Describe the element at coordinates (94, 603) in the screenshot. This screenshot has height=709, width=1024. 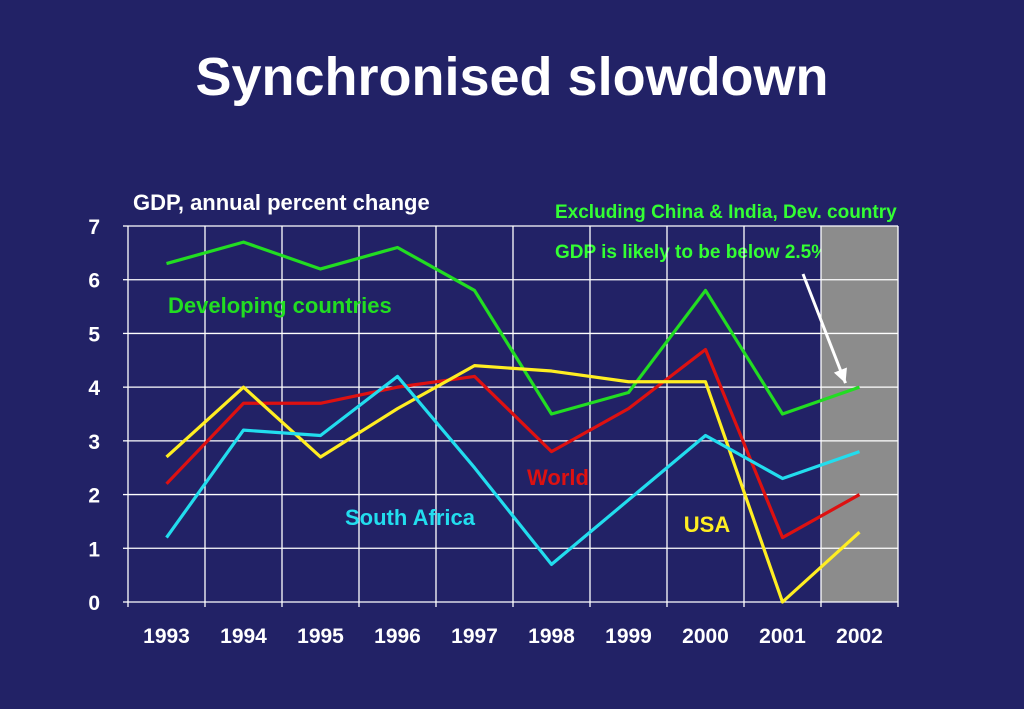
I see `y-tick-label: 0` at that location.